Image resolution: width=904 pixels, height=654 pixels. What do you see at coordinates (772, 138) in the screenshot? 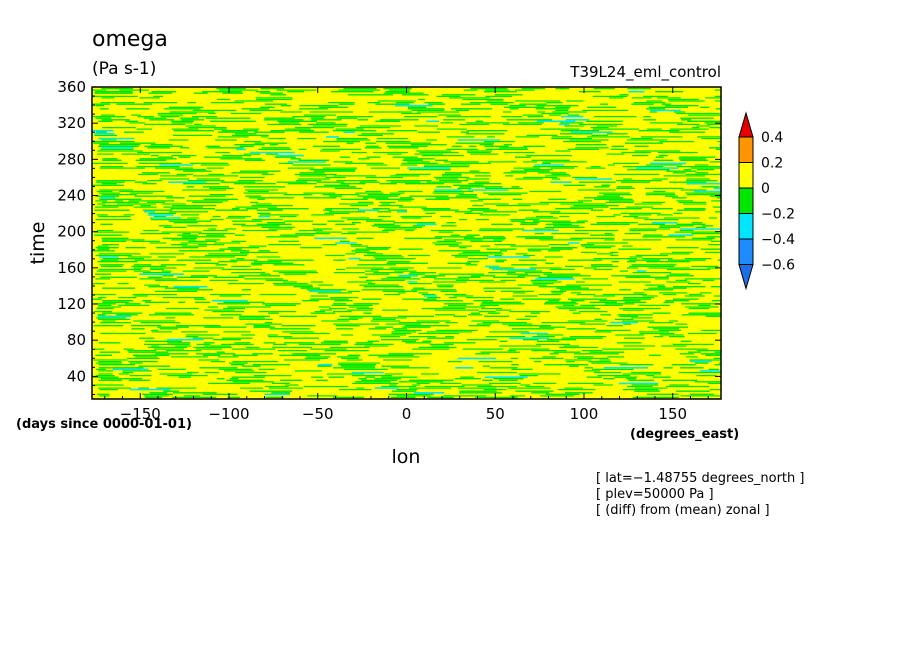
I see `colorbar-label: 0.4` at bounding box center [772, 138].